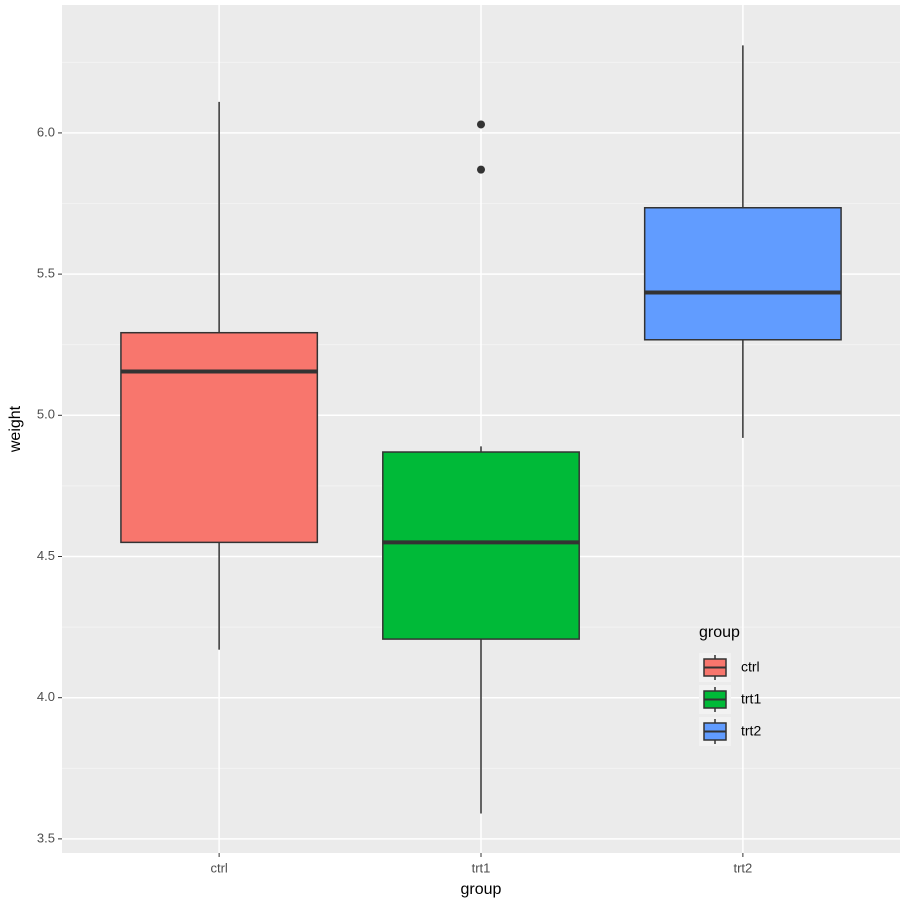  What do you see at coordinates (218, 867) in the screenshot?
I see `x-tick-label: ctrl` at bounding box center [218, 867].